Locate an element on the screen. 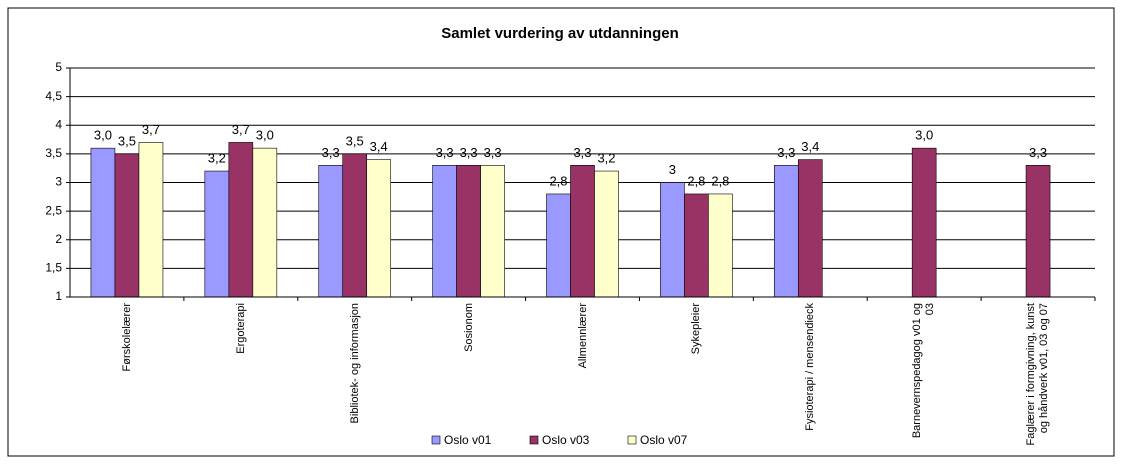 This screenshot has width=1123, height=465. y-tick-label: 1 is located at coordinates (58, 296).